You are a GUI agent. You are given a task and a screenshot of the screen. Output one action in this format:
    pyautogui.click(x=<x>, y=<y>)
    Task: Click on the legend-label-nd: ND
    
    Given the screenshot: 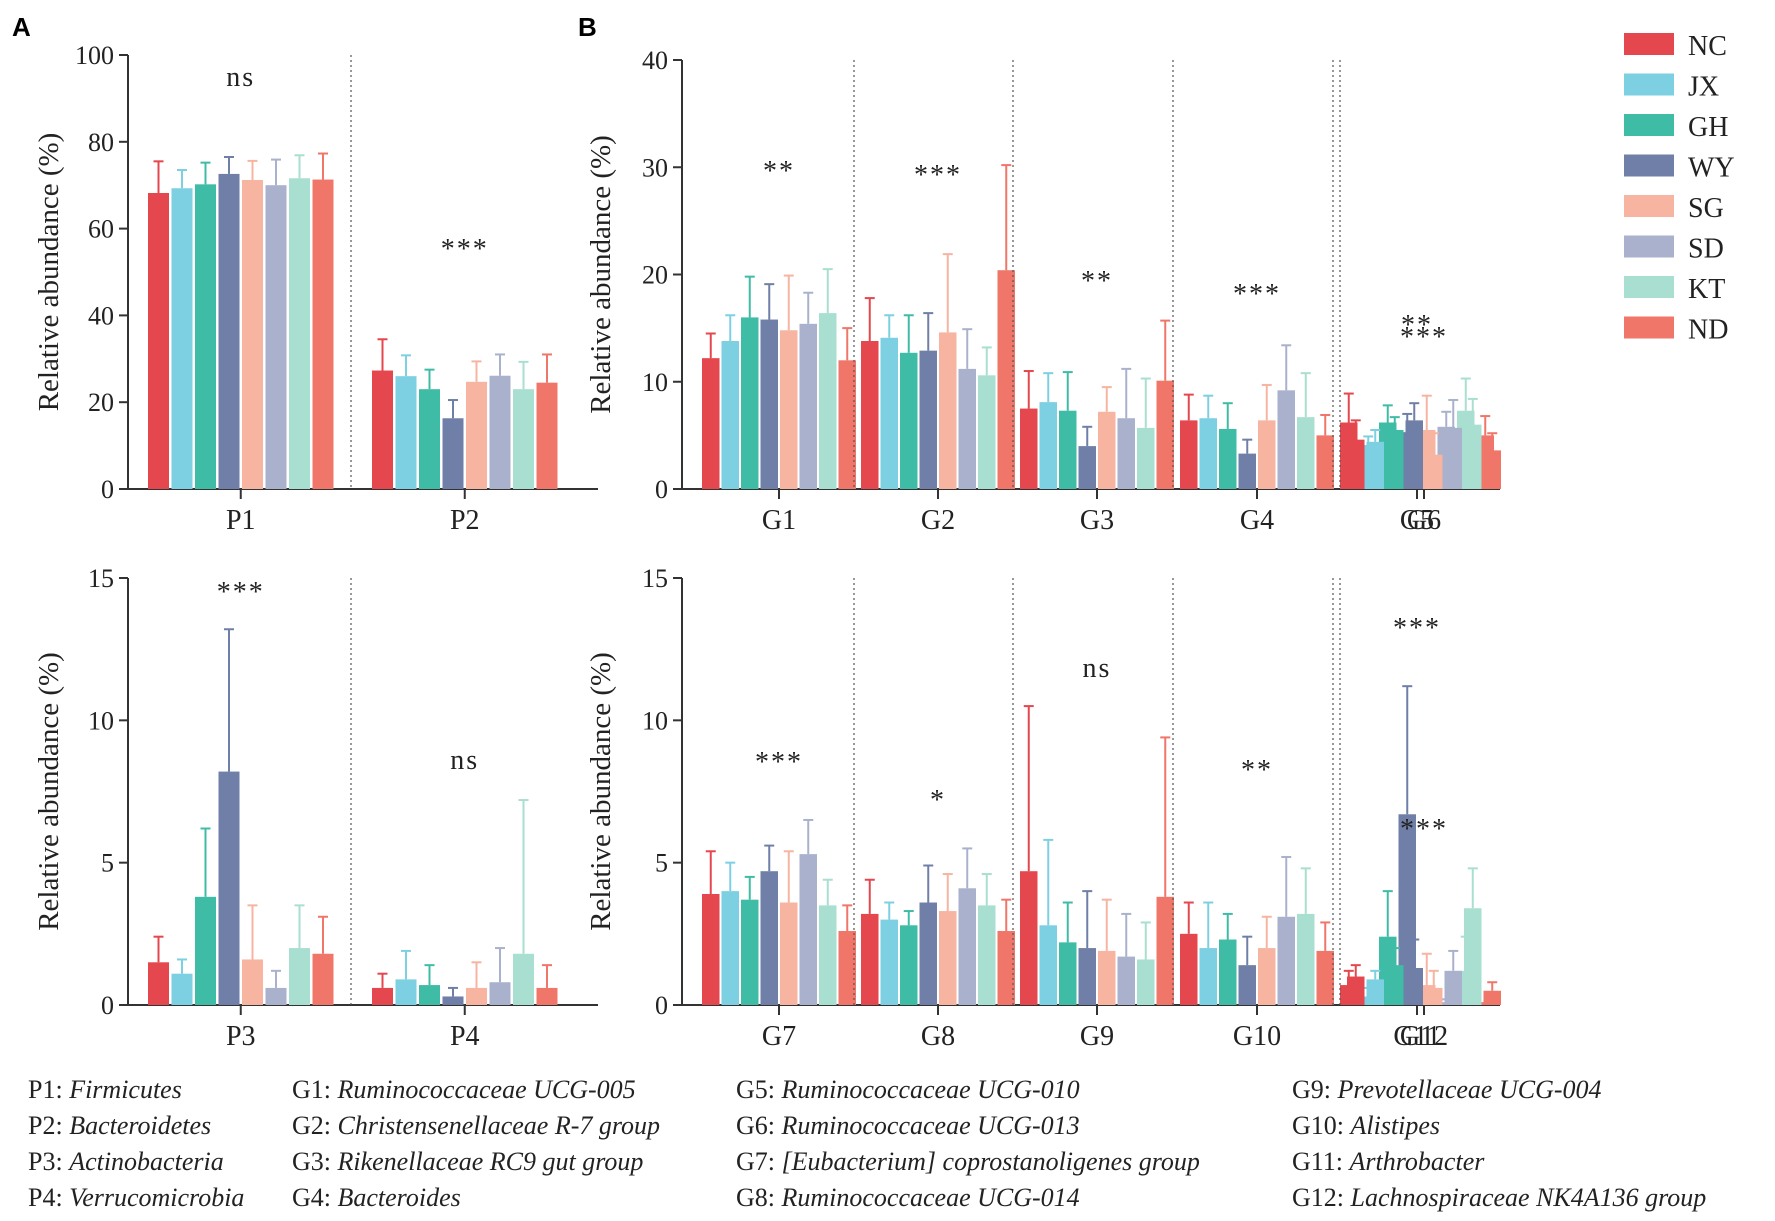 What is the action you would take?
    pyautogui.click(x=1708, y=330)
    